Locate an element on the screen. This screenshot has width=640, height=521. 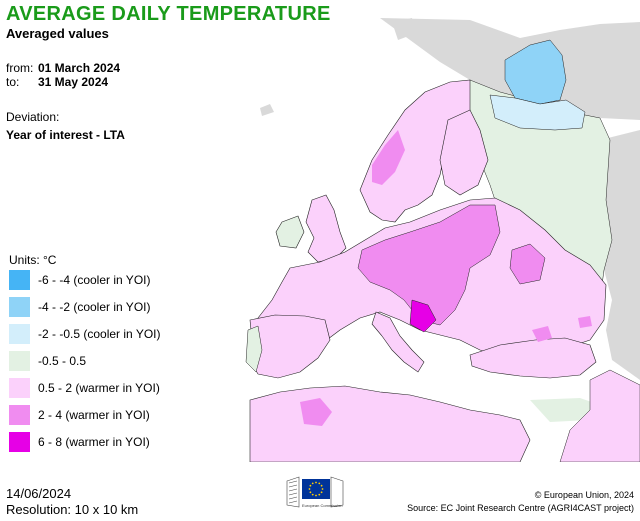
region-norway-warm is located at coordinates (388, 157).